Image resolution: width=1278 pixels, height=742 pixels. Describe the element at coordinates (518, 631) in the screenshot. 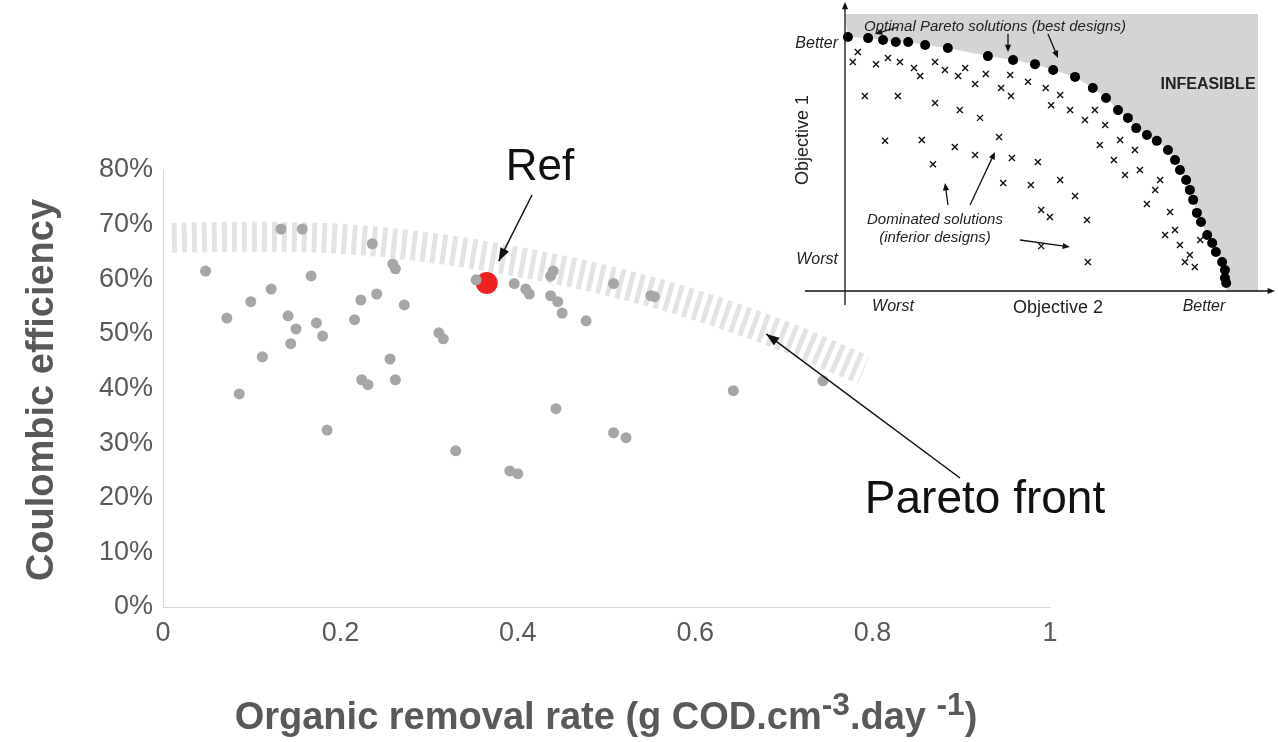

I see `x-tick-label: 0.4` at that location.